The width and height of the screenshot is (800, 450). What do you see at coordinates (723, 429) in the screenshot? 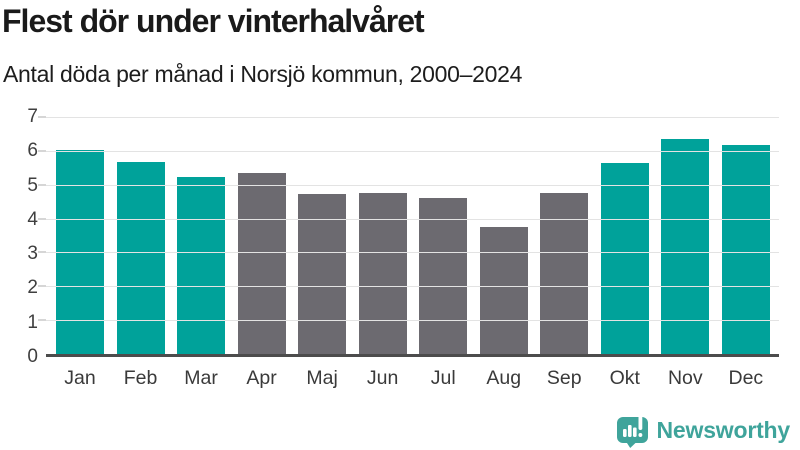
I see `brand-name: Newsworthy` at bounding box center [723, 429].